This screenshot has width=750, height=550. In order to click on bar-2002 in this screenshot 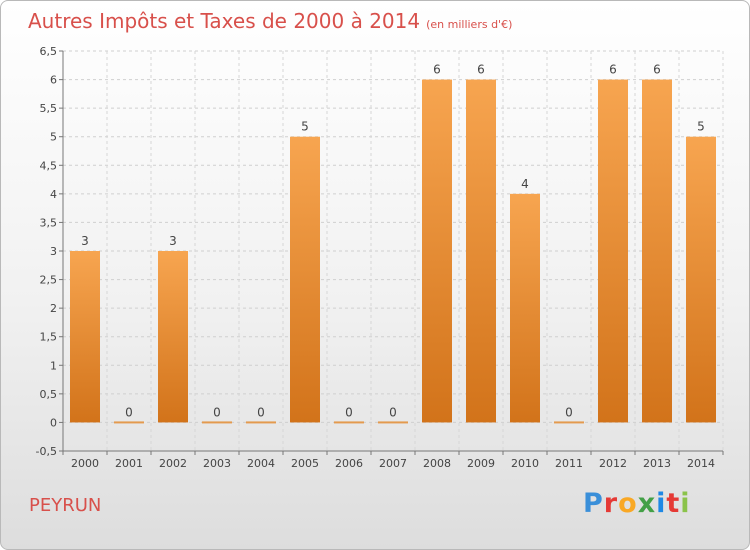, I will do `click(173, 337)`.